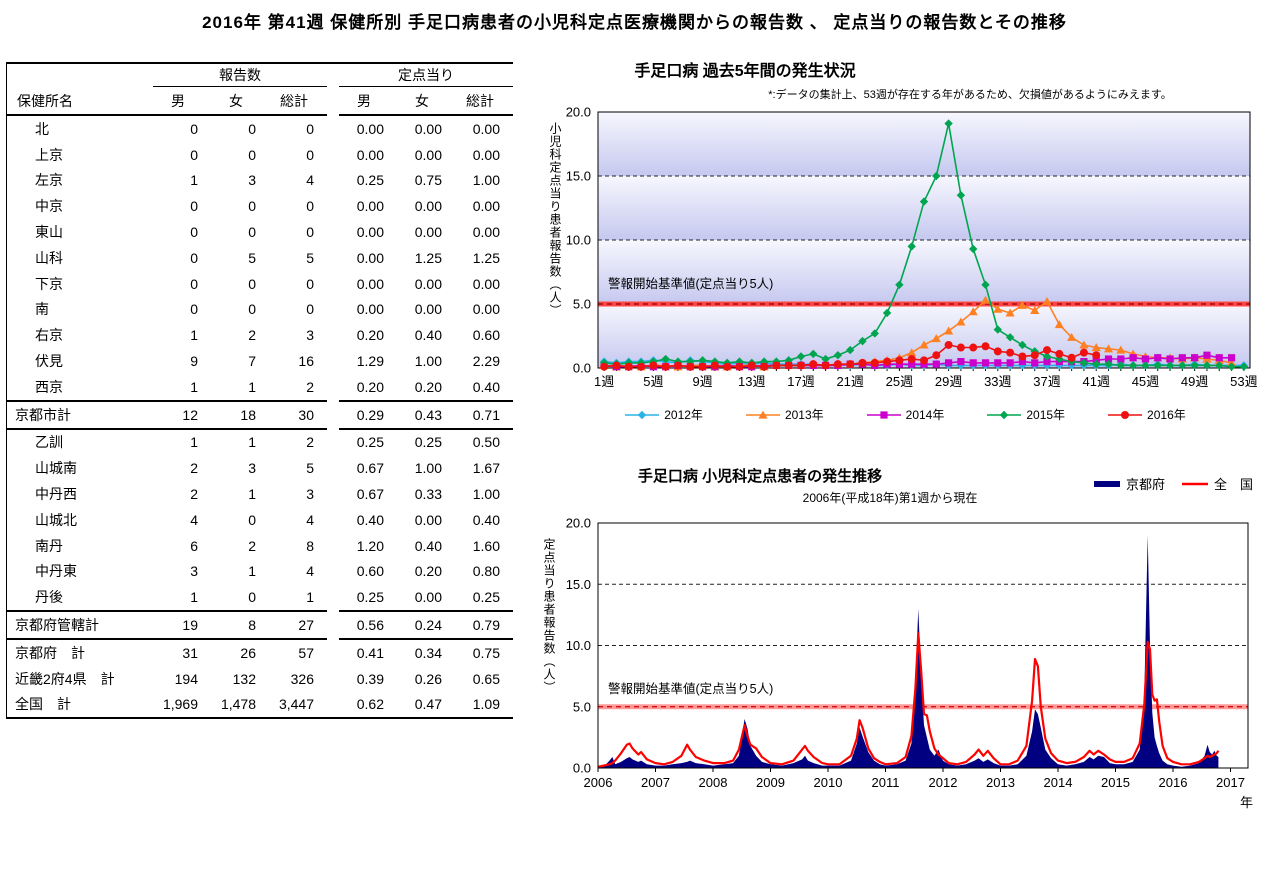  What do you see at coordinates (770, 782) in the screenshot?
I see `svg-text: 2009` at bounding box center [770, 782].